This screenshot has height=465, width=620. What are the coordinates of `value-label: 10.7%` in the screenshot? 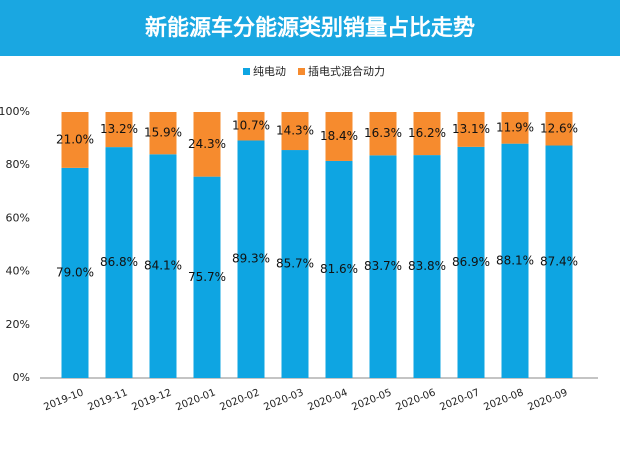 It's located at (251, 126).